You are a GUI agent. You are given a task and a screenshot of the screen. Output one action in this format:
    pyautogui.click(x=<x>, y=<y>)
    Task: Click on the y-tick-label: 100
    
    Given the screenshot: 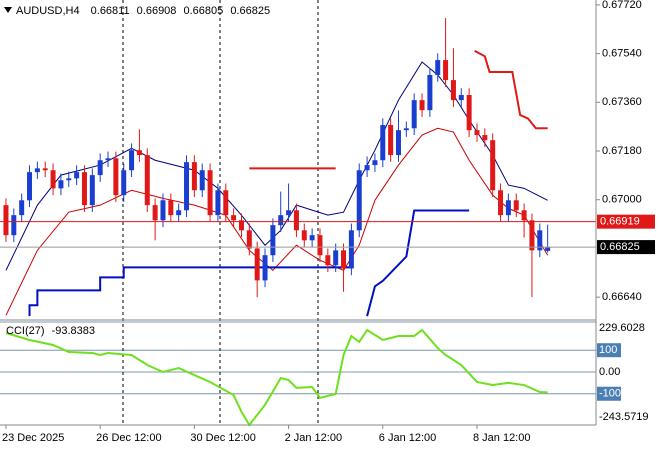 What is the action you would take?
    pyautogui.click(x=608, y=350)
    